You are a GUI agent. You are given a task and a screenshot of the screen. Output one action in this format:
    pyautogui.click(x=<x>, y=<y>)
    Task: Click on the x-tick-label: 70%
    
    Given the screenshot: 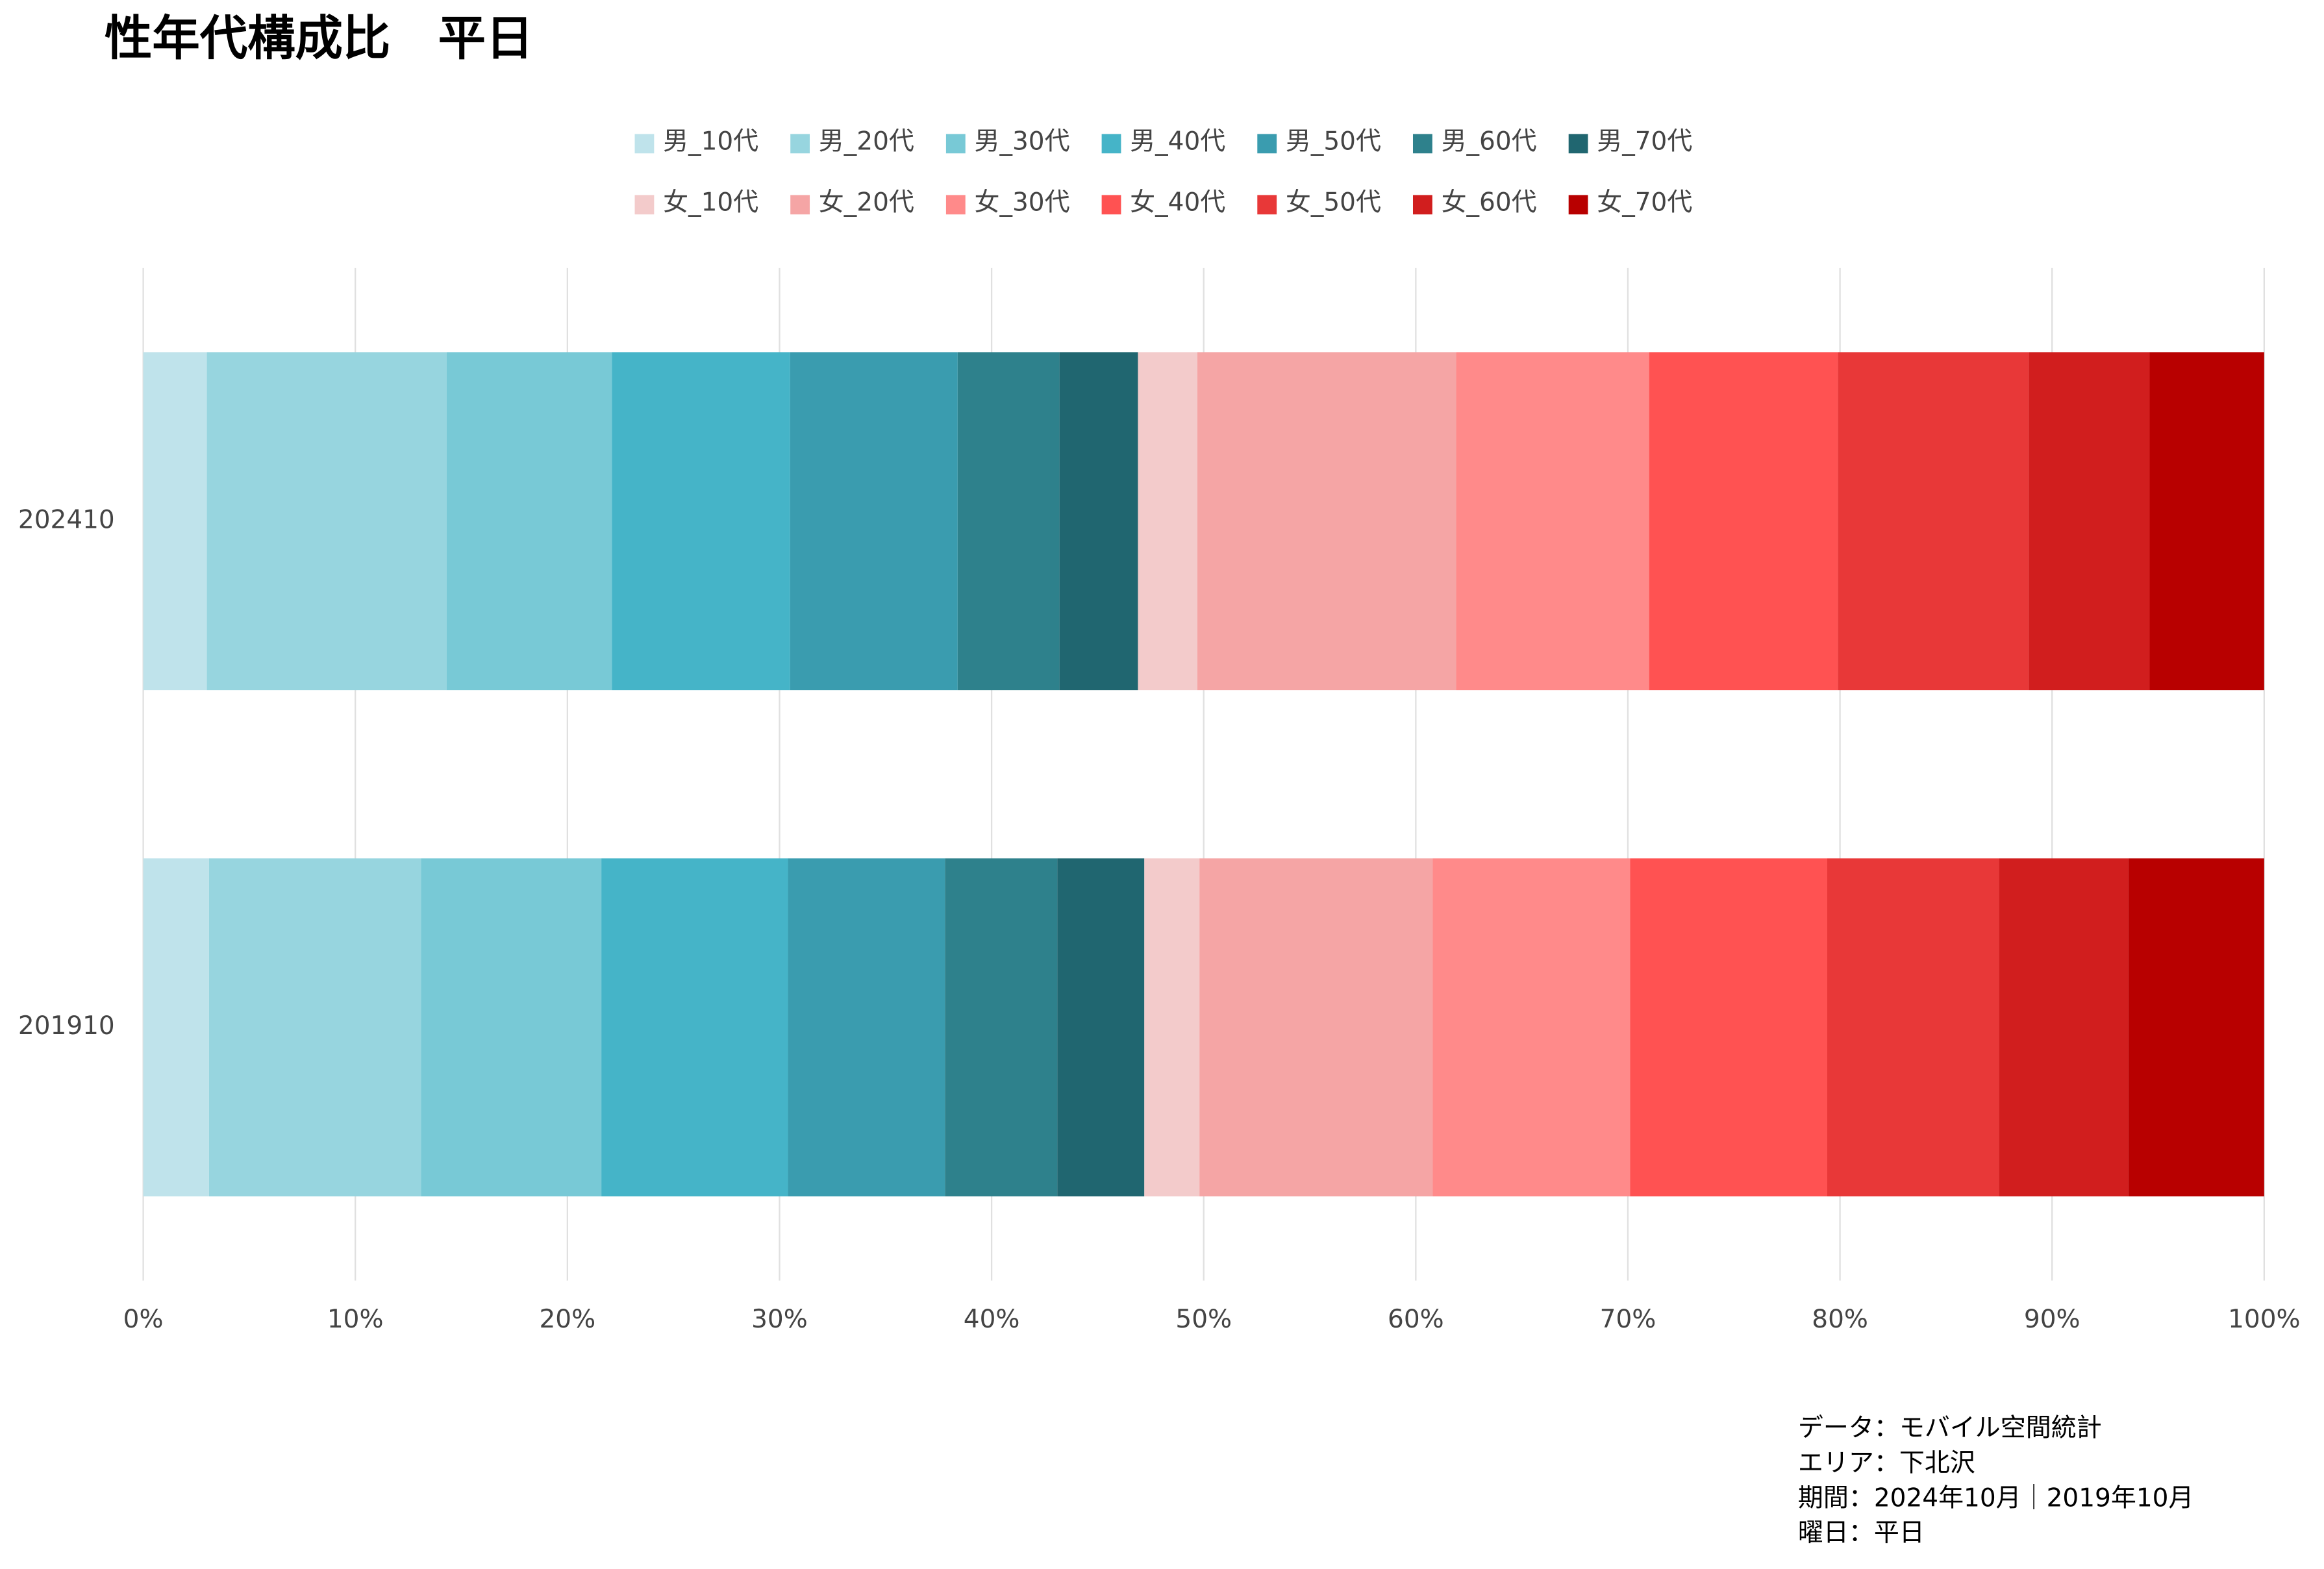 What is the action you would take?
    pyautogui.click(x=1628, y=1320)
    